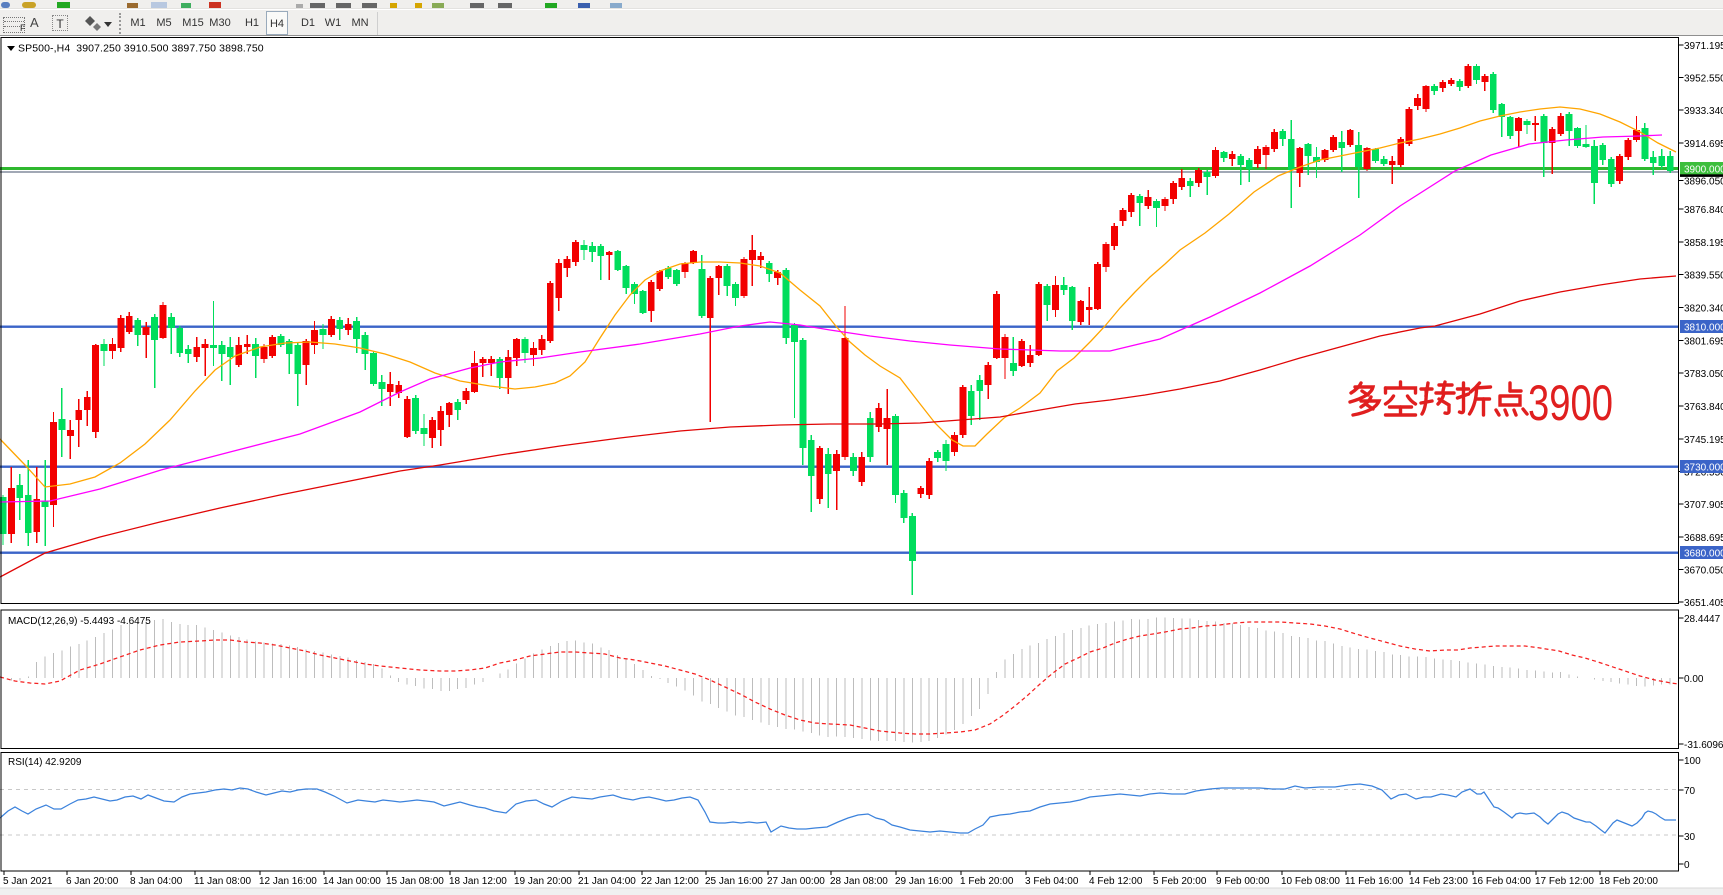  I want to click on svg-text: 5 Jan 2021, so click(28, 881).